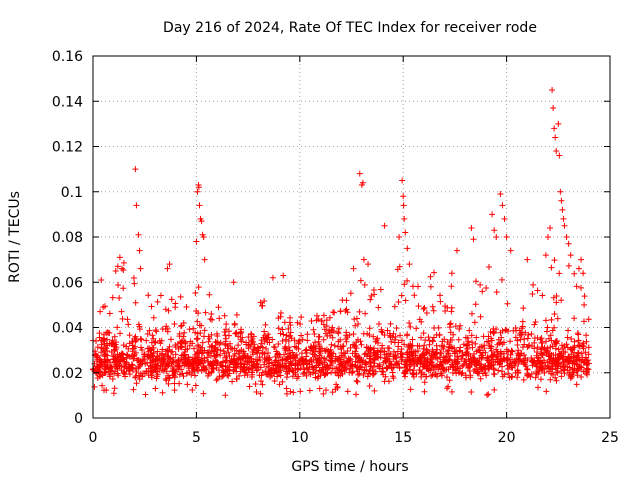 Image resolution: width=640 pixels, height=480 pixels. Describe the element at coordinates (67, 329) in the screenshot. I see `y-tick-label: 0.04` at that location.